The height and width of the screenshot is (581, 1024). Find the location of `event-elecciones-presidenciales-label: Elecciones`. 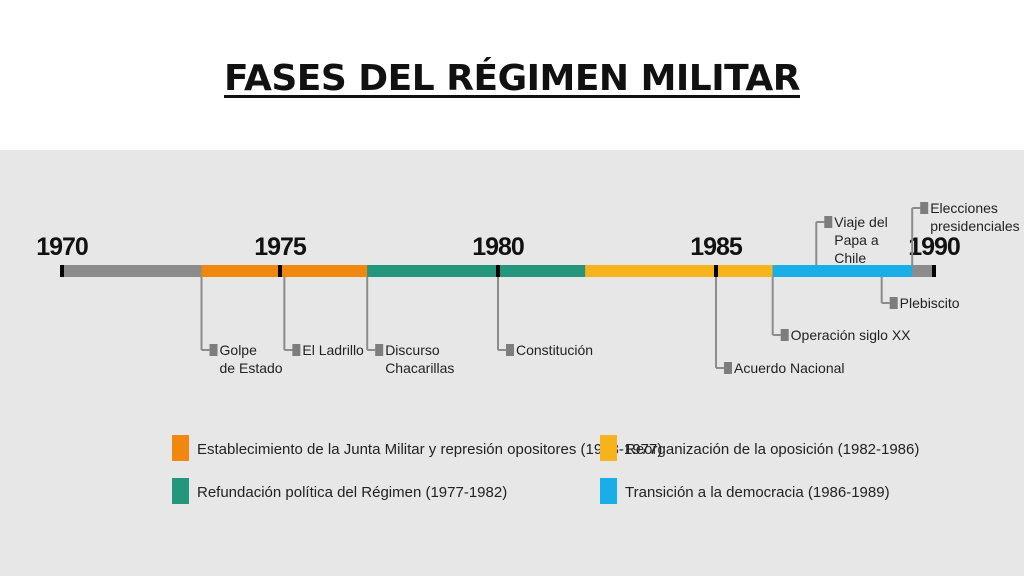

event-elecciones-presidenciales-label: Elecciones is located at coordinates (964, 208).